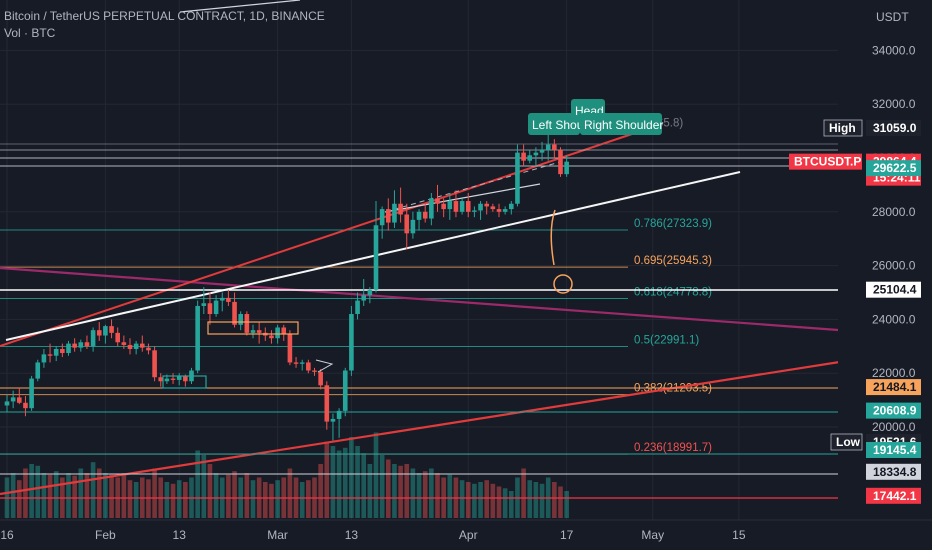  Describe the element at coordinates (827, 162) in the screenshot. I see `price-badge-tag: BTCUSDT.P` at that location.